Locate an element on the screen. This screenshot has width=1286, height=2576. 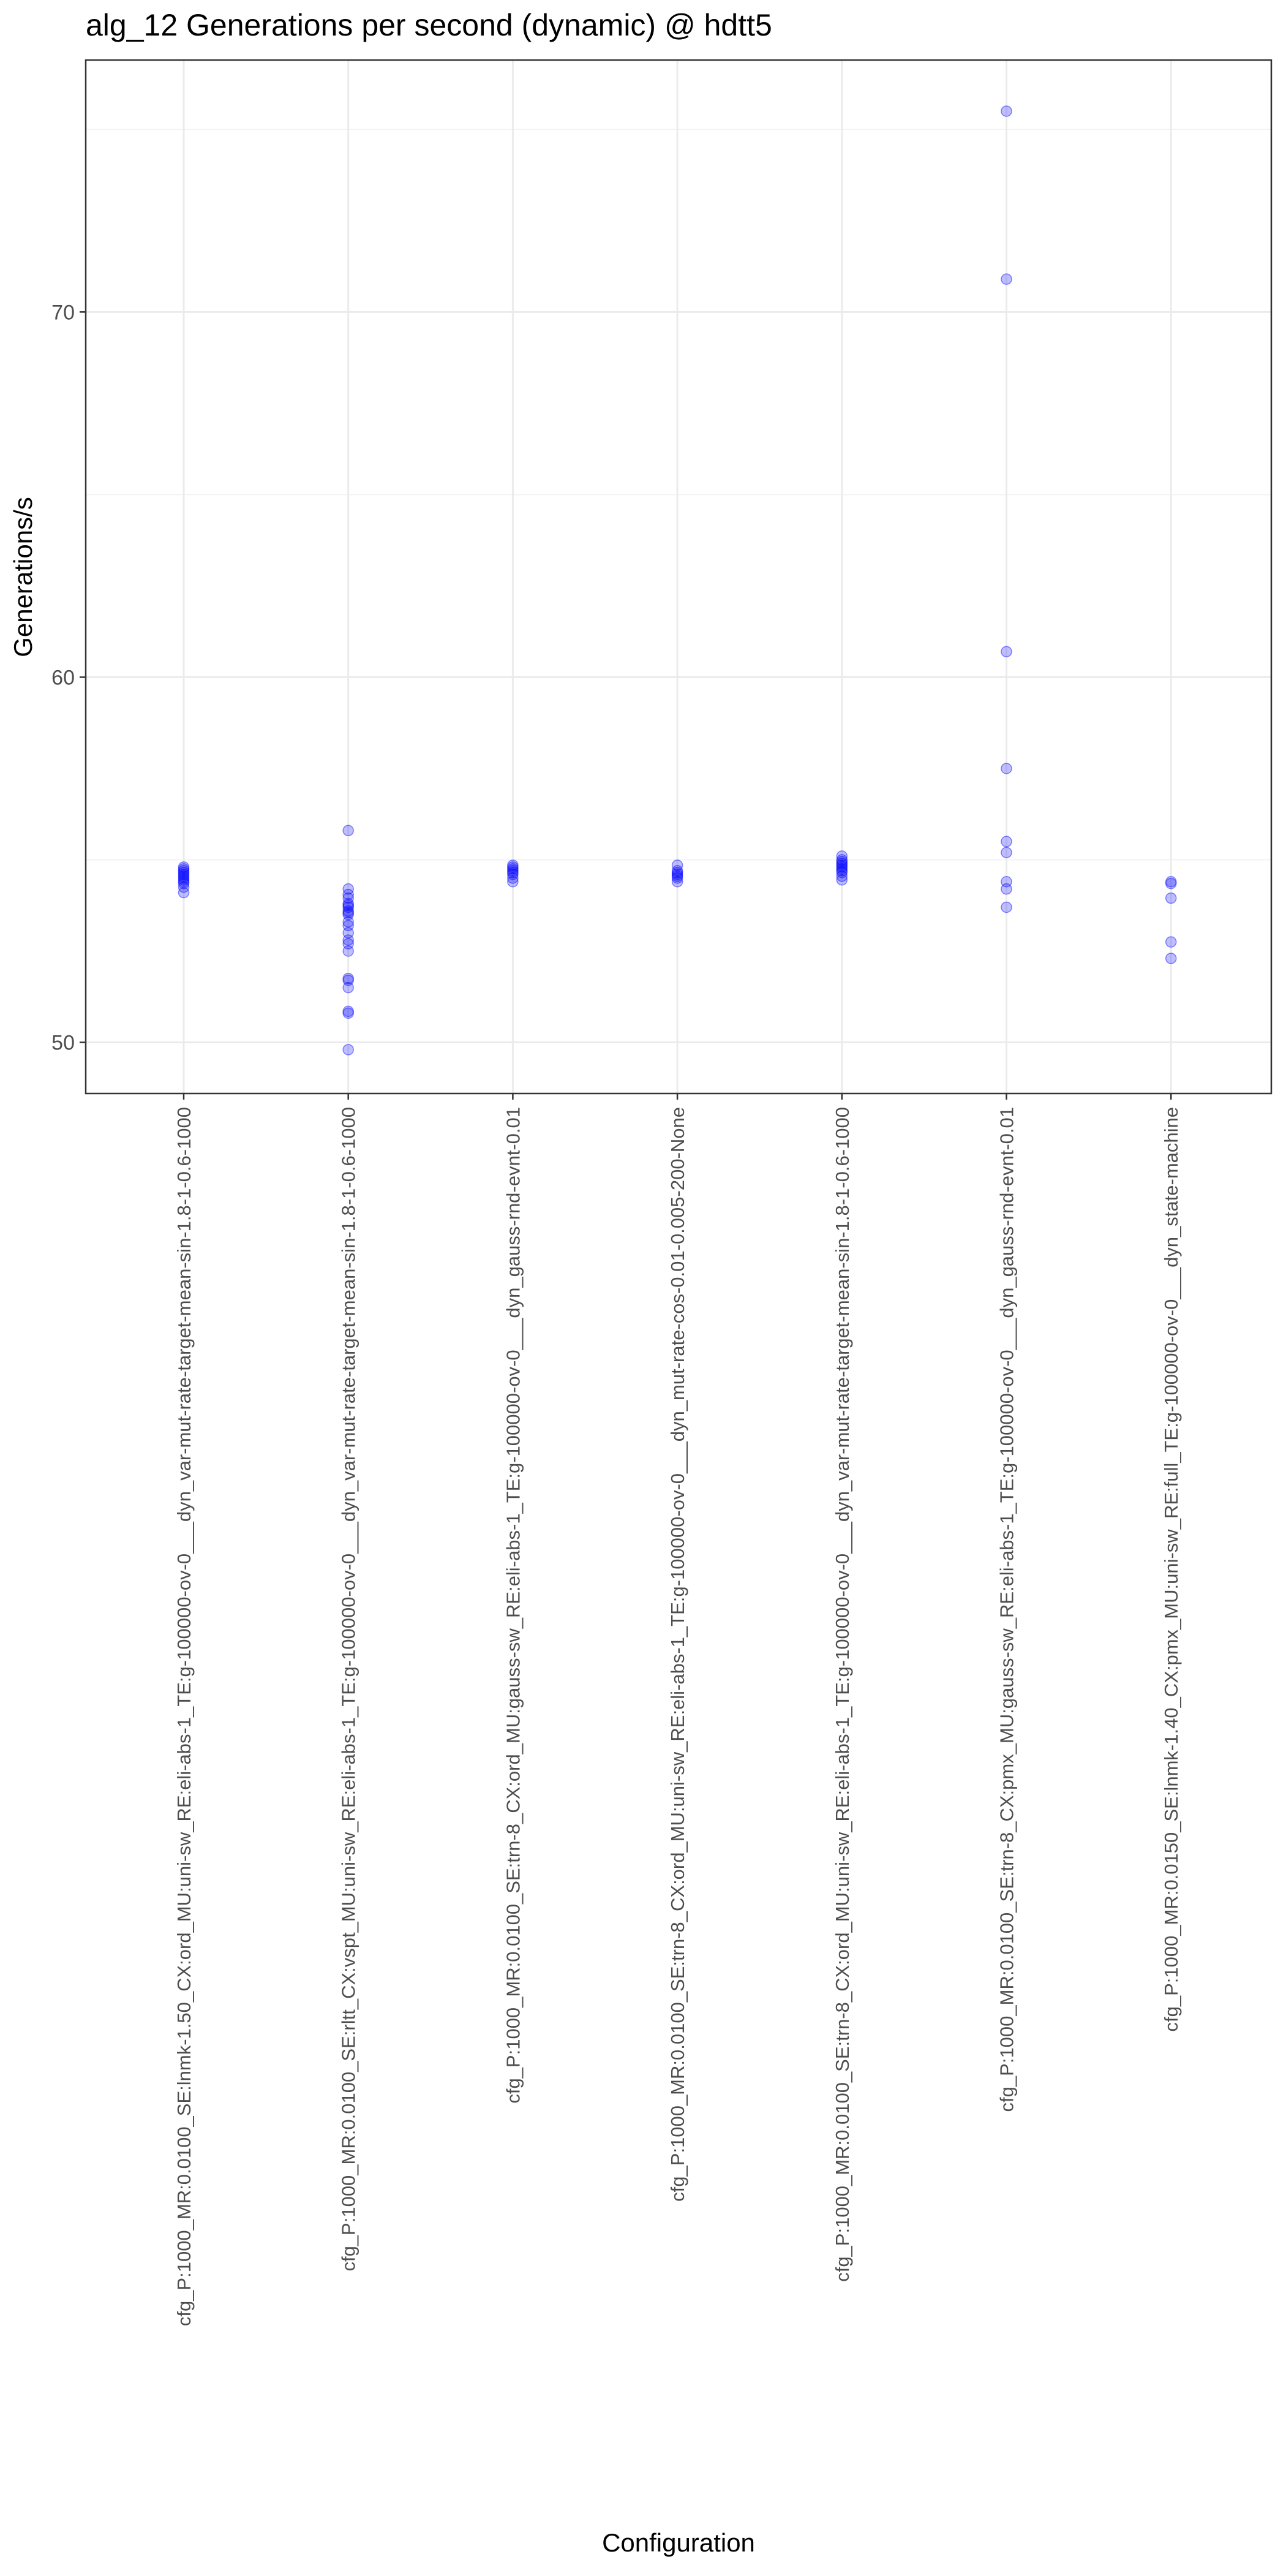
x-axis-title: Configuration is located at coordinates (678, 2542).